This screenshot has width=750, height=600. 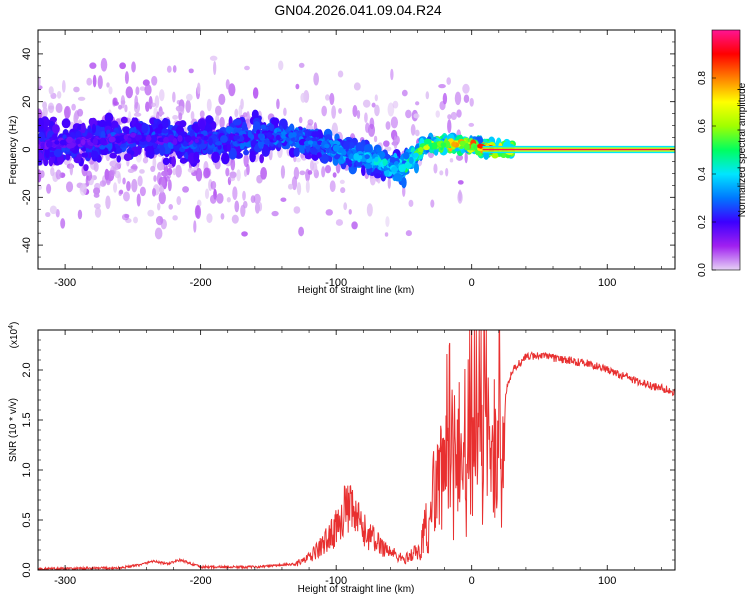 I want to click on x-tick-label: 100, so click(x=607, y=581).